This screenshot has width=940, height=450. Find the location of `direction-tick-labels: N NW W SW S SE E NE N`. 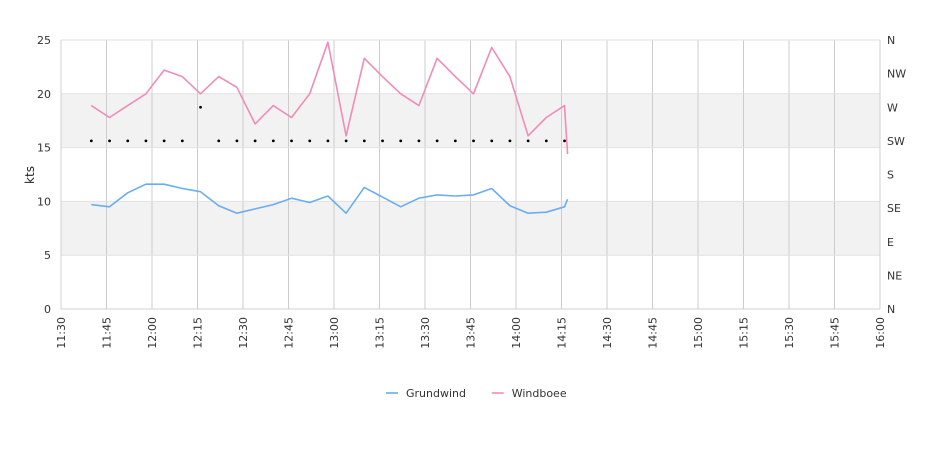

direction-tick-labels: N NW W SW S SE E NE N is located at coordinates (896, 175).